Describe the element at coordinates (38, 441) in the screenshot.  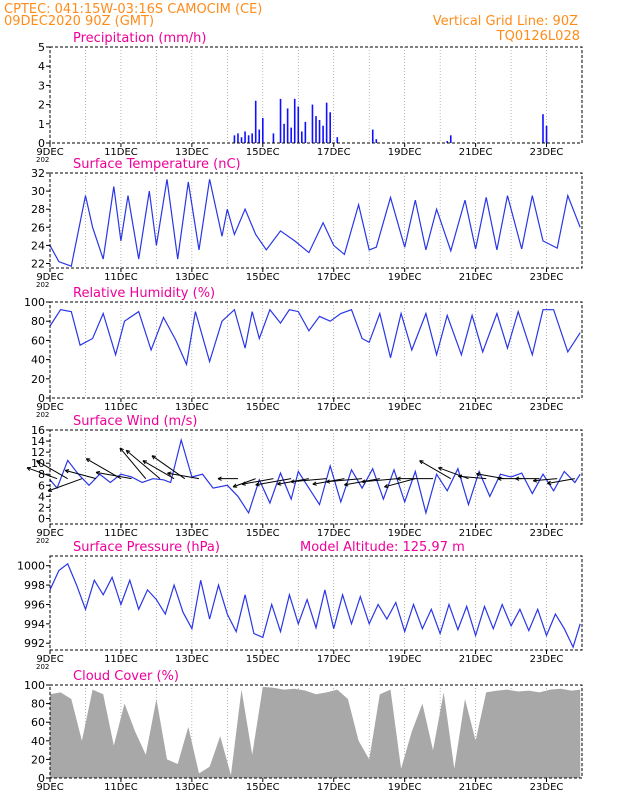
I see `y-tick-label: 14` at that location.